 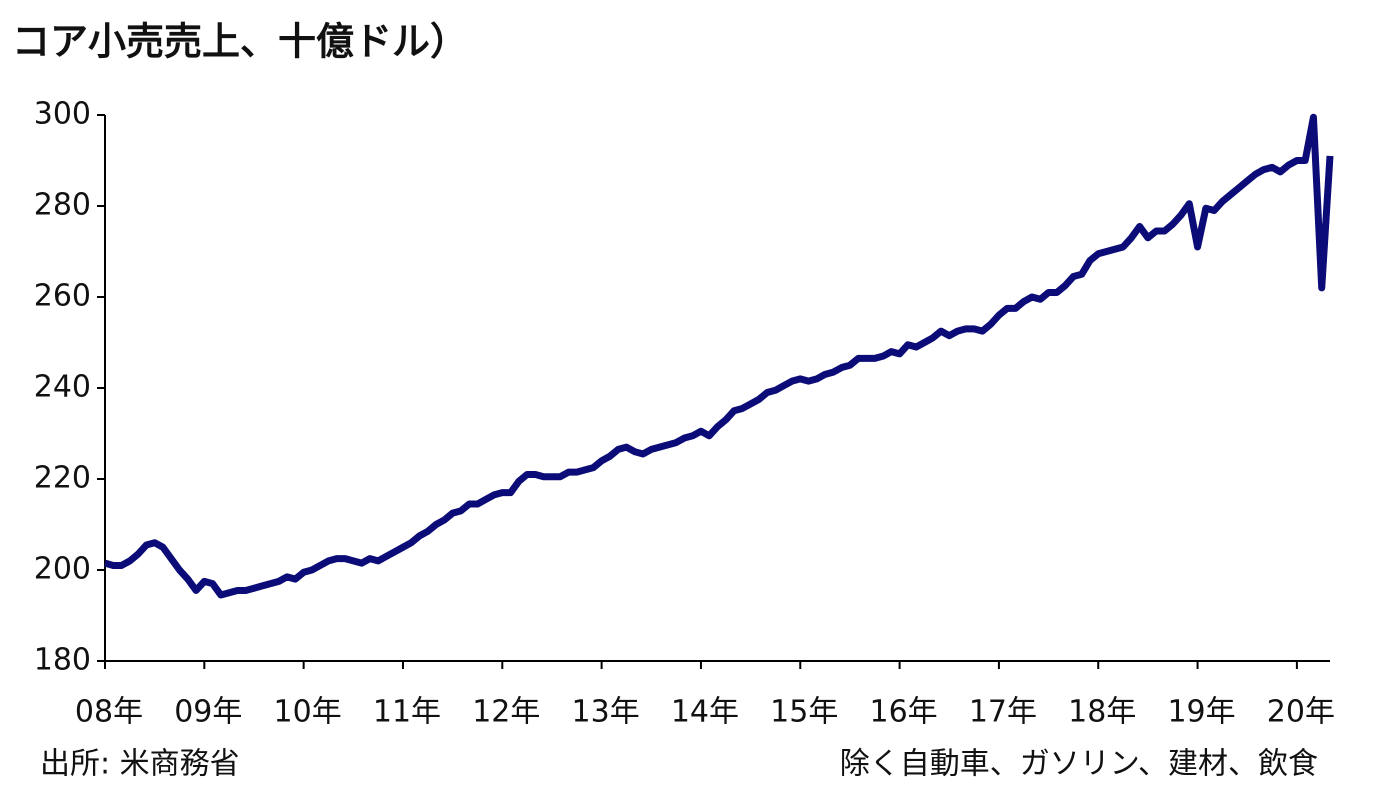 What do you see at coordinates (62, 296) in the screenshot?
I see `y-tick-label: 260` at bounding box center [62, 296].